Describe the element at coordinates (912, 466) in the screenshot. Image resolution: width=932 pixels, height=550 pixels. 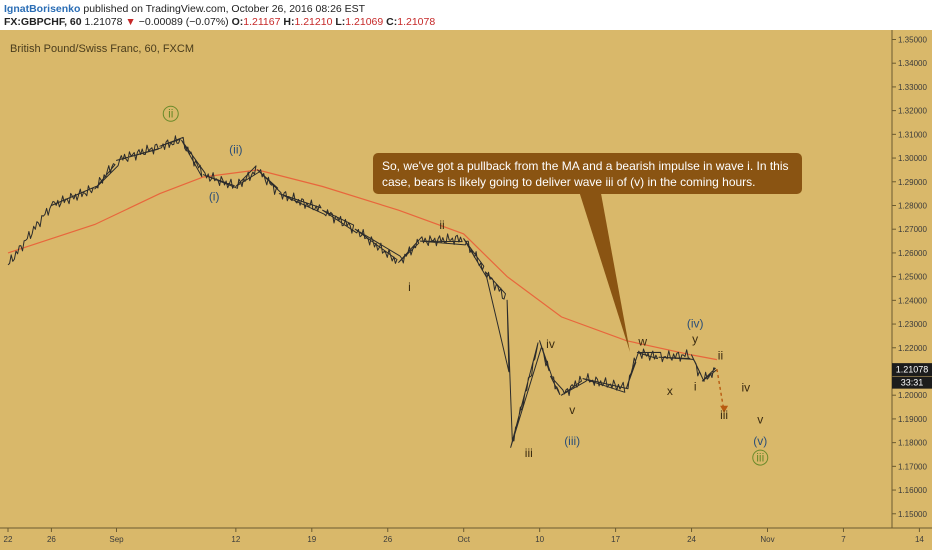
I see `y-tick-label: 1.17000` at that location.